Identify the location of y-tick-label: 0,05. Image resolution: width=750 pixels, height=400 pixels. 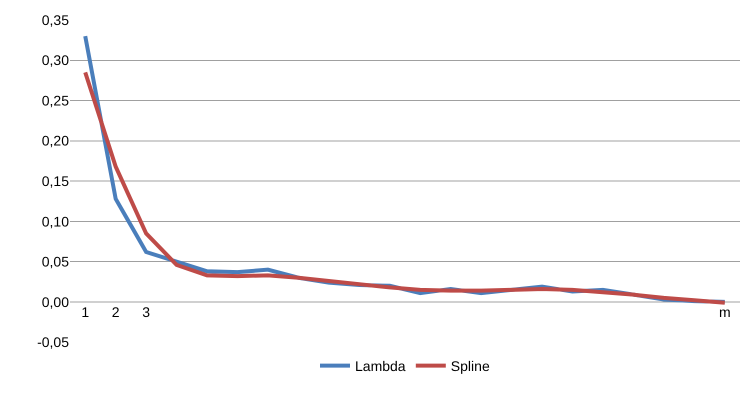
(56, 262).